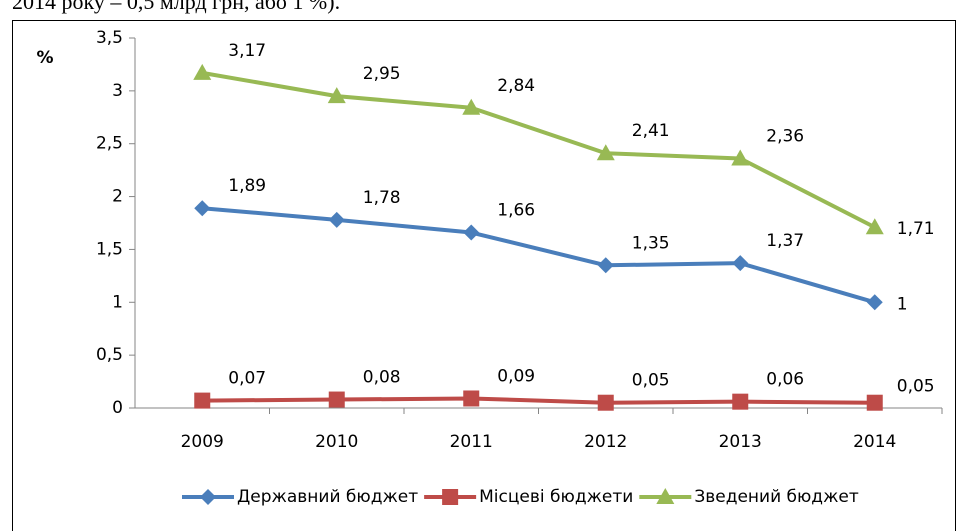  What do you see at coordinates (556, 497) in the screenshot?
I see `legend-label: Місцеві бюджети` at bounding box center [556, 497].